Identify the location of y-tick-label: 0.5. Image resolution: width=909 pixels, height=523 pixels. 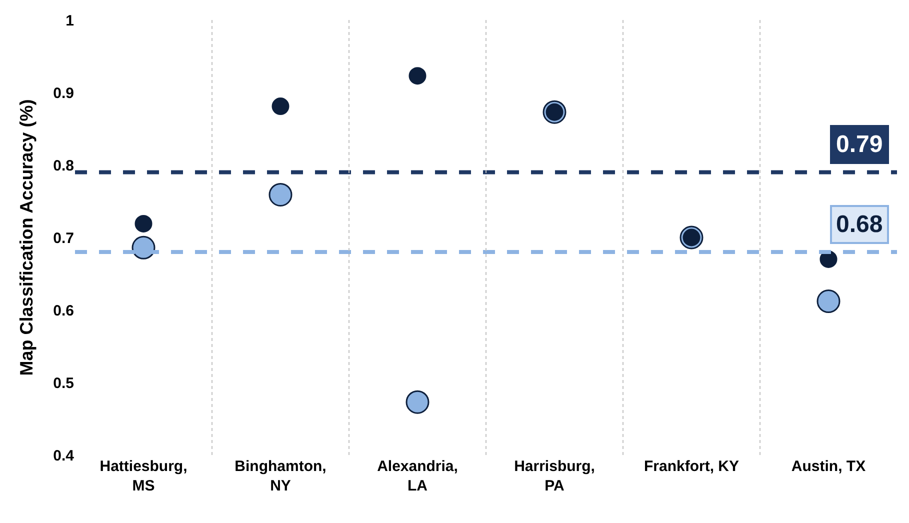
(63, 383).